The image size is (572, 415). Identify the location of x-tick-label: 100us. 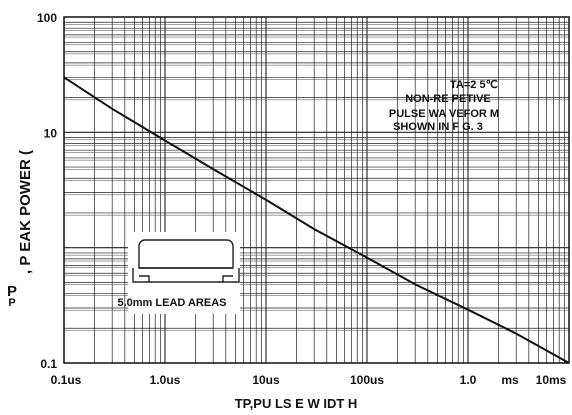
(367, 380).